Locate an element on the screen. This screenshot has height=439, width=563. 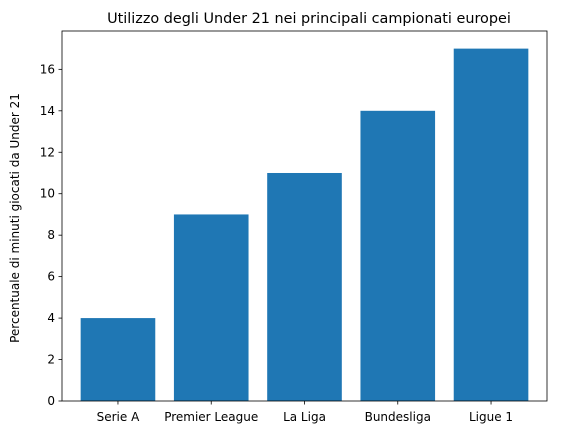
x-tick-label: La Liga is located at coordinates (304, 417).